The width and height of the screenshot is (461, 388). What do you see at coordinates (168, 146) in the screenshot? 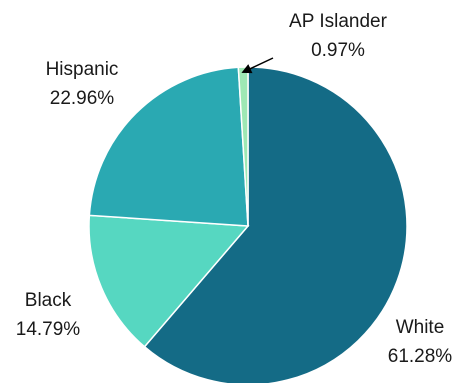
I see `pie-slice-hispanic` at bounding box center [168, 146].